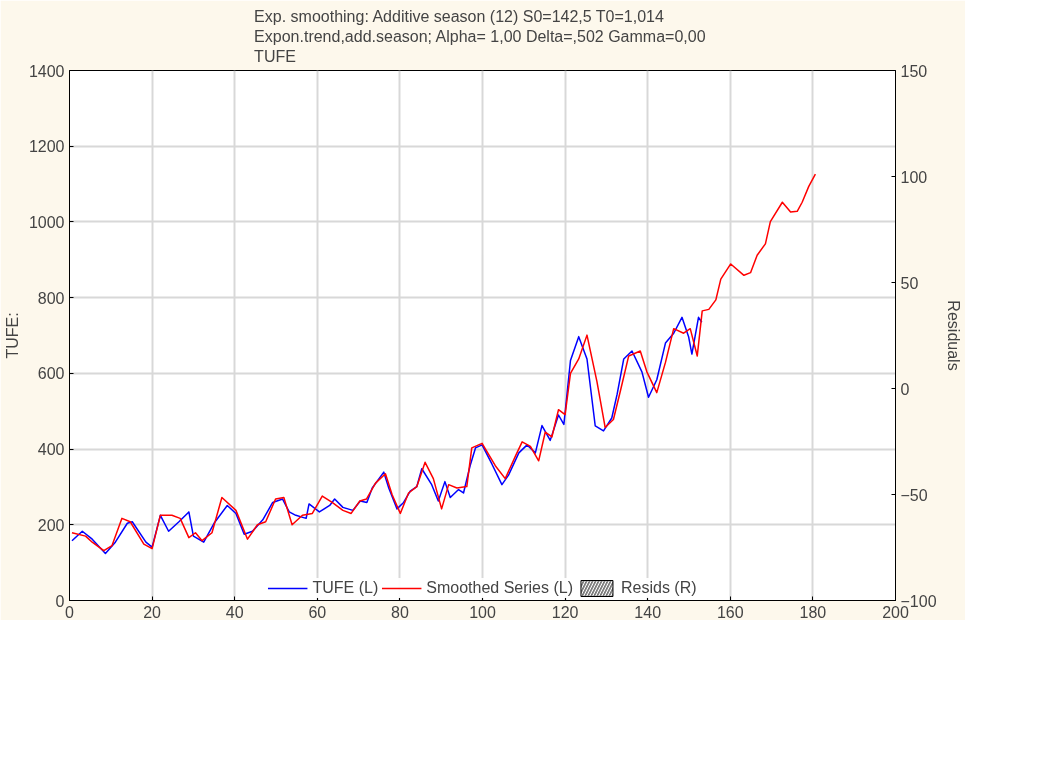 The image size is (1049, 762). I want to click on y2-tick-label: 50, so click(909, 283).